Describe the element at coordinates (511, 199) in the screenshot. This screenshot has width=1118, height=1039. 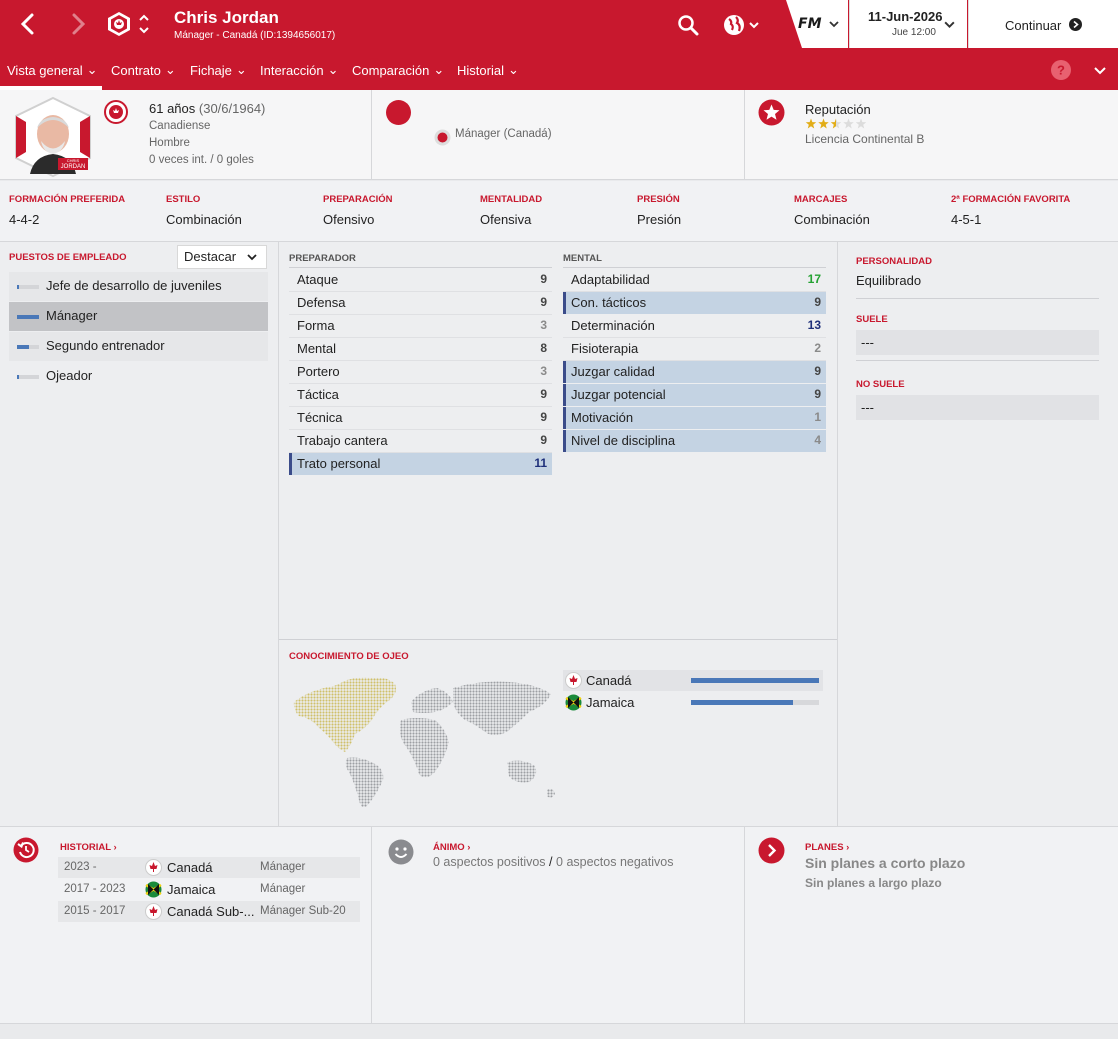
I see `tactic-label: MENTALIDAD` at that location.